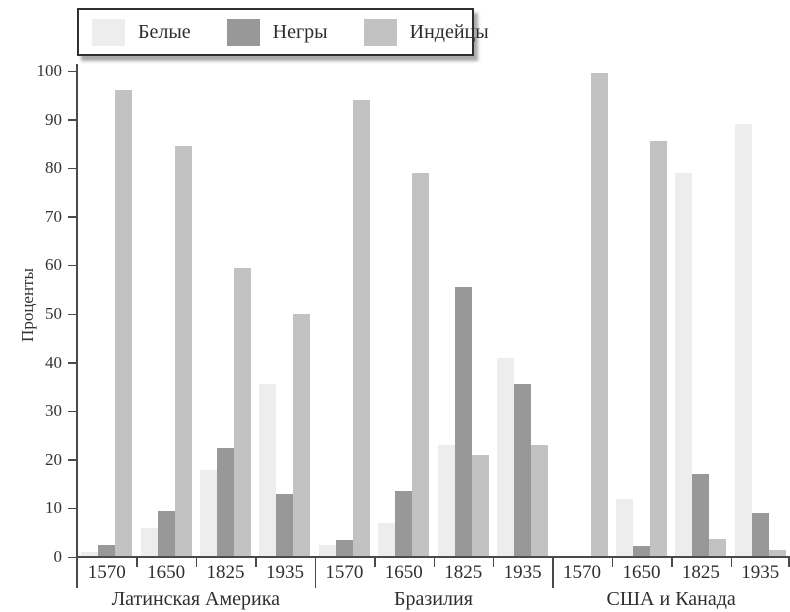 Image resolution: width=790 pixels, height=612 pixels. What do you see at coordinates (196, 599) in the screenshot?
I see `group-label: Латинская Америка` at bounding box center [196, 599].